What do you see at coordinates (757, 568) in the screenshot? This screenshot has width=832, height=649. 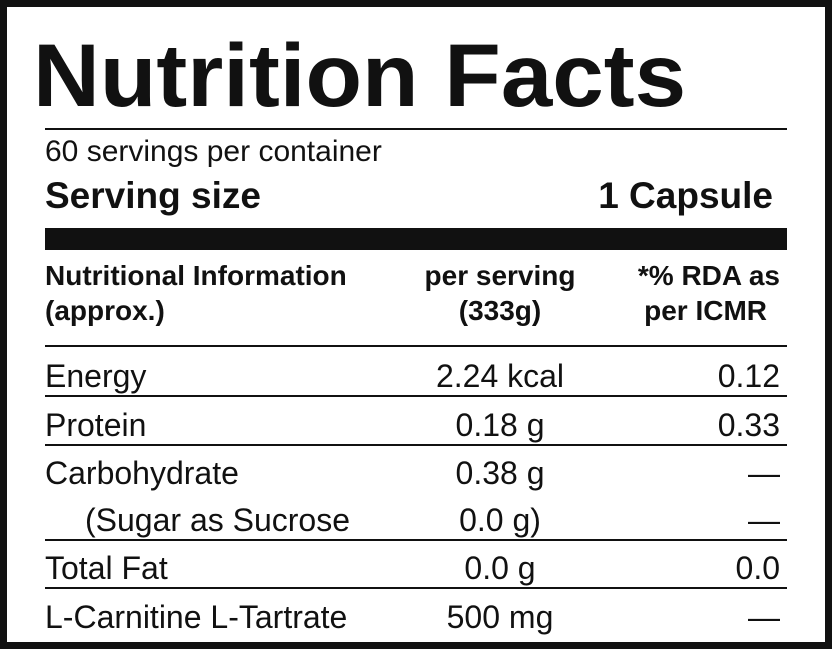 I see `rda-percent: 0.0` at bounding box center [757, 568].